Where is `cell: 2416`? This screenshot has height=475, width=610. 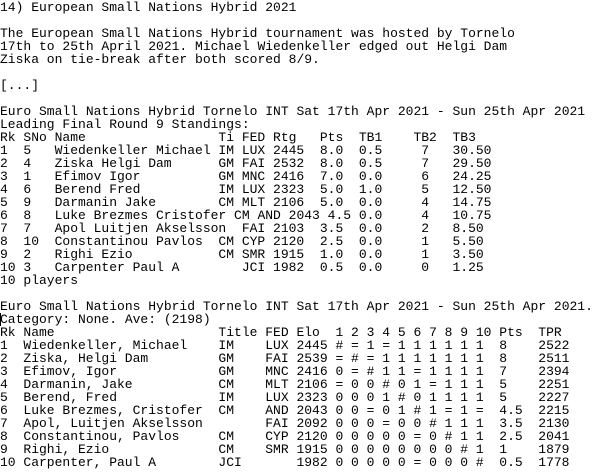 cell: 2416 is located at coordinates (312, 371).